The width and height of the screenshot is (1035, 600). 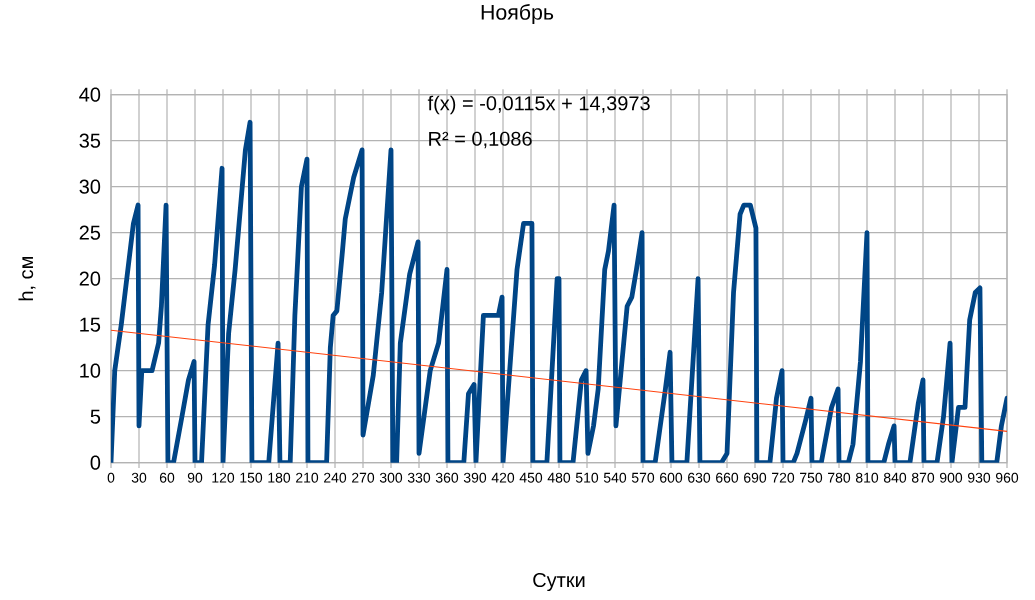 I want to click on x-tick-label: 870, so click(x=923, y=477).